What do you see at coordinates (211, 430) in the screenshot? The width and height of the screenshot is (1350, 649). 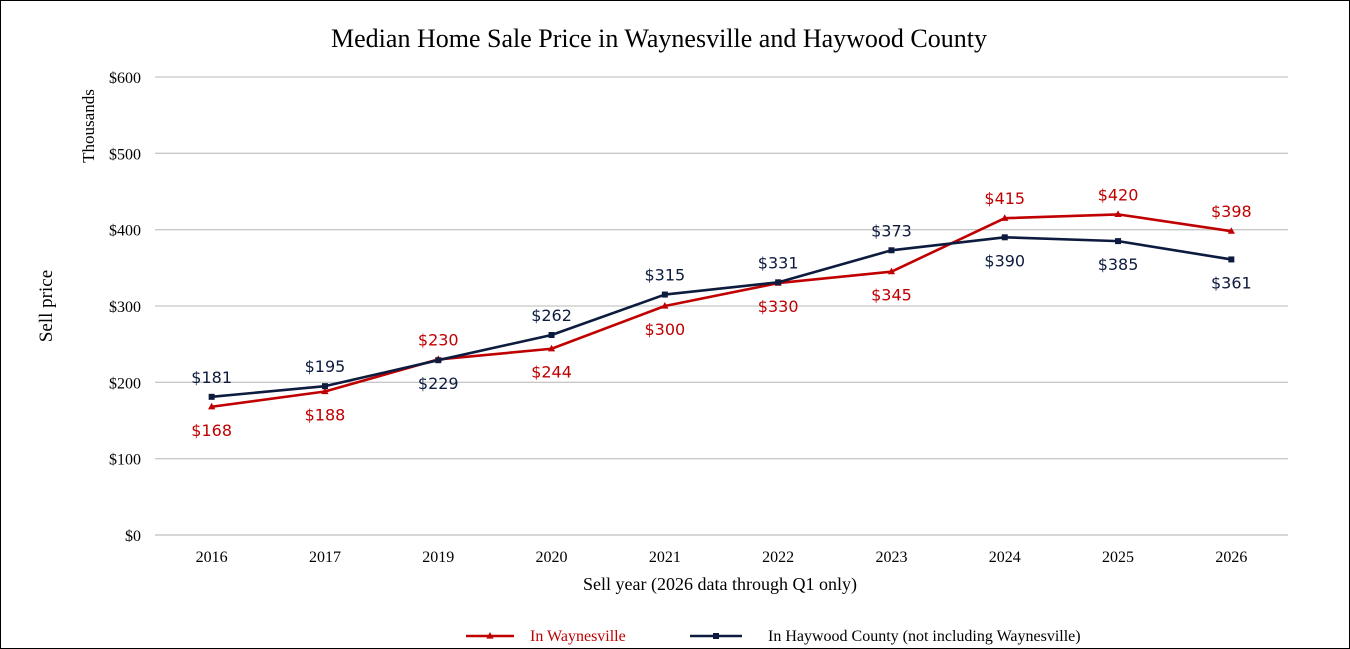 I see `data-label: $168` at bounding box center [211, 430].